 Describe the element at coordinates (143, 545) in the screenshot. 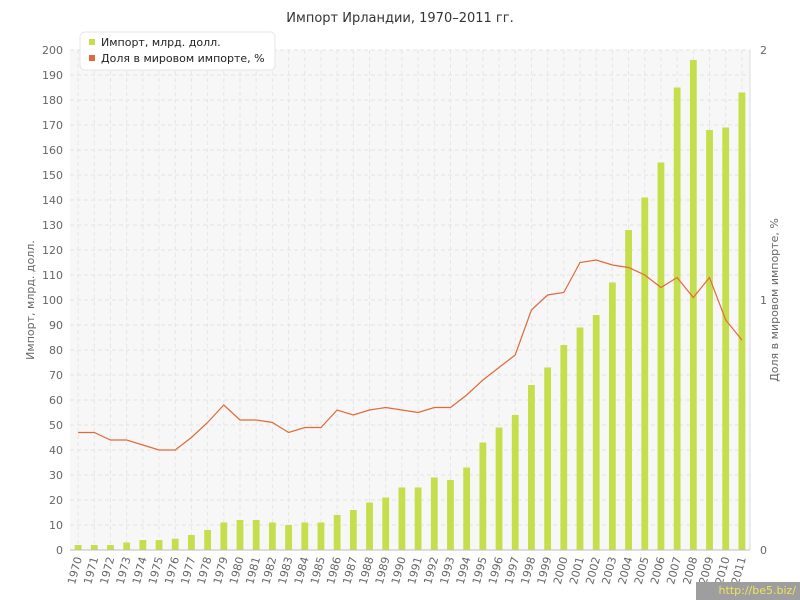

I see `bar-import-1974` at that location.